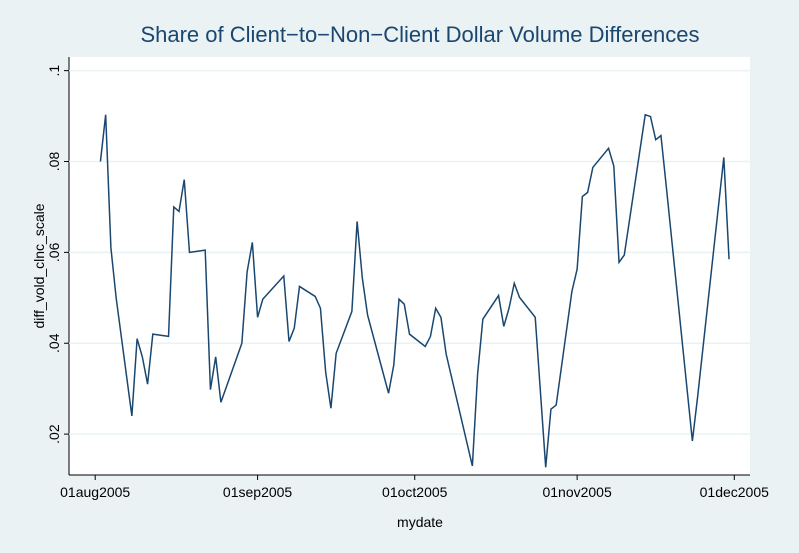 Image resolution: width=799 pixels, height=553 pixels. Describe the element at coordinates (258, 492) in the screenshot. I see `x-tick-label: 01sep2005` at that location.